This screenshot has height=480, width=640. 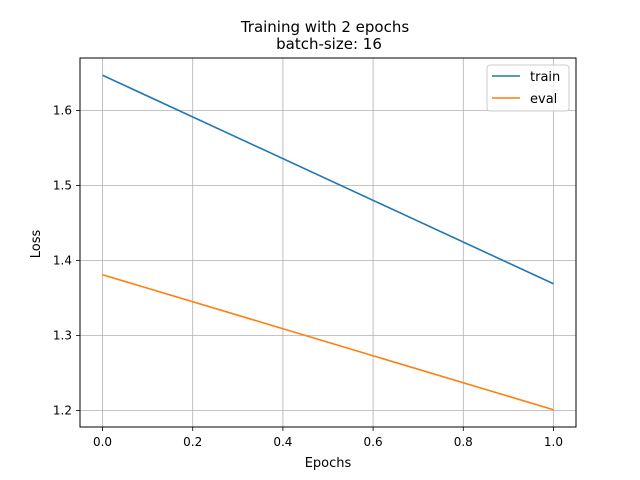 What do you see at coordinates (62, 411) in the screenshot?
I see `y-tick-label: 1.2` at bounding box center [62, 411].